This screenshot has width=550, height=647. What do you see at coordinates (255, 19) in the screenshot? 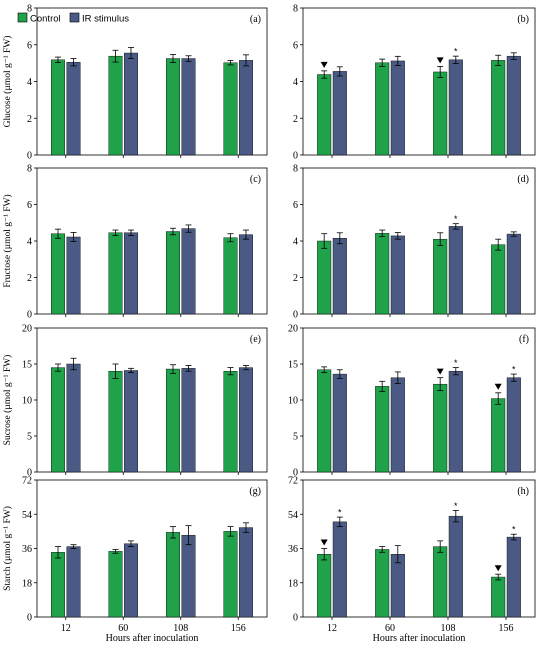
I see `panel-a-label: (a)` at bounding box center [255, 19].